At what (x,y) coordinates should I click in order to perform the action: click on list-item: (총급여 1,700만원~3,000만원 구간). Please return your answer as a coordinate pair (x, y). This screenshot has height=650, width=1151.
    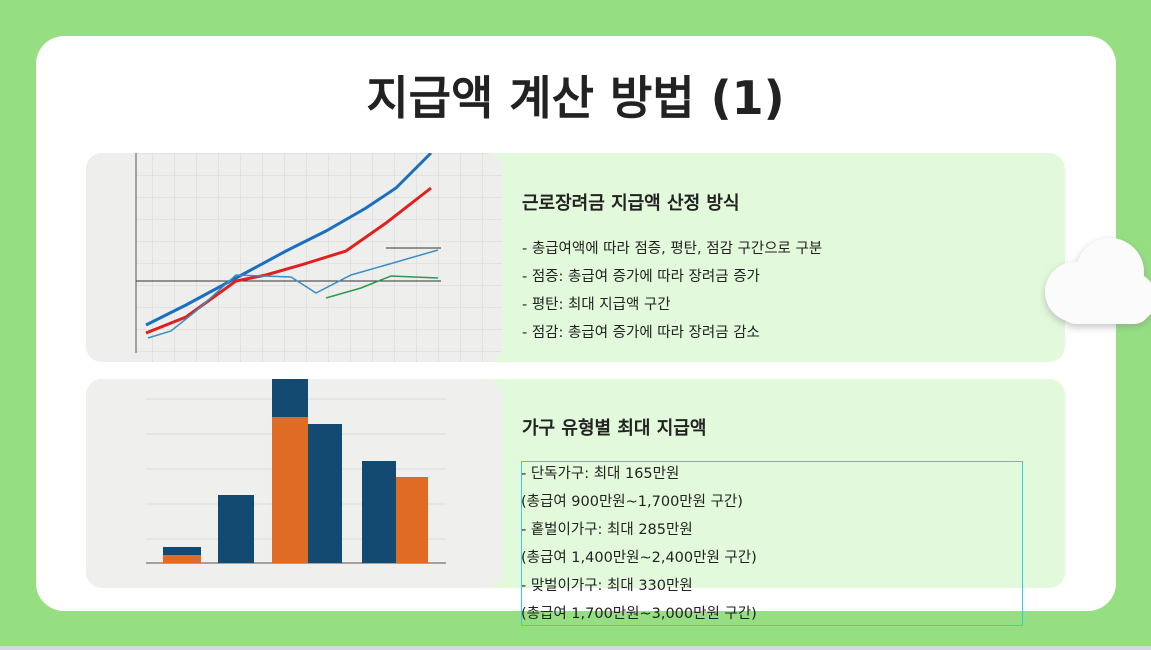
    Looking at the image, I should click on (639, 614).